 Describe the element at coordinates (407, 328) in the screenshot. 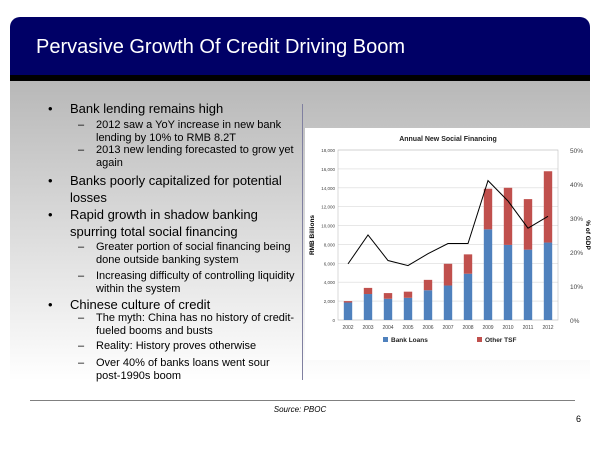

I see `x-tick-label: 2005` at that location.